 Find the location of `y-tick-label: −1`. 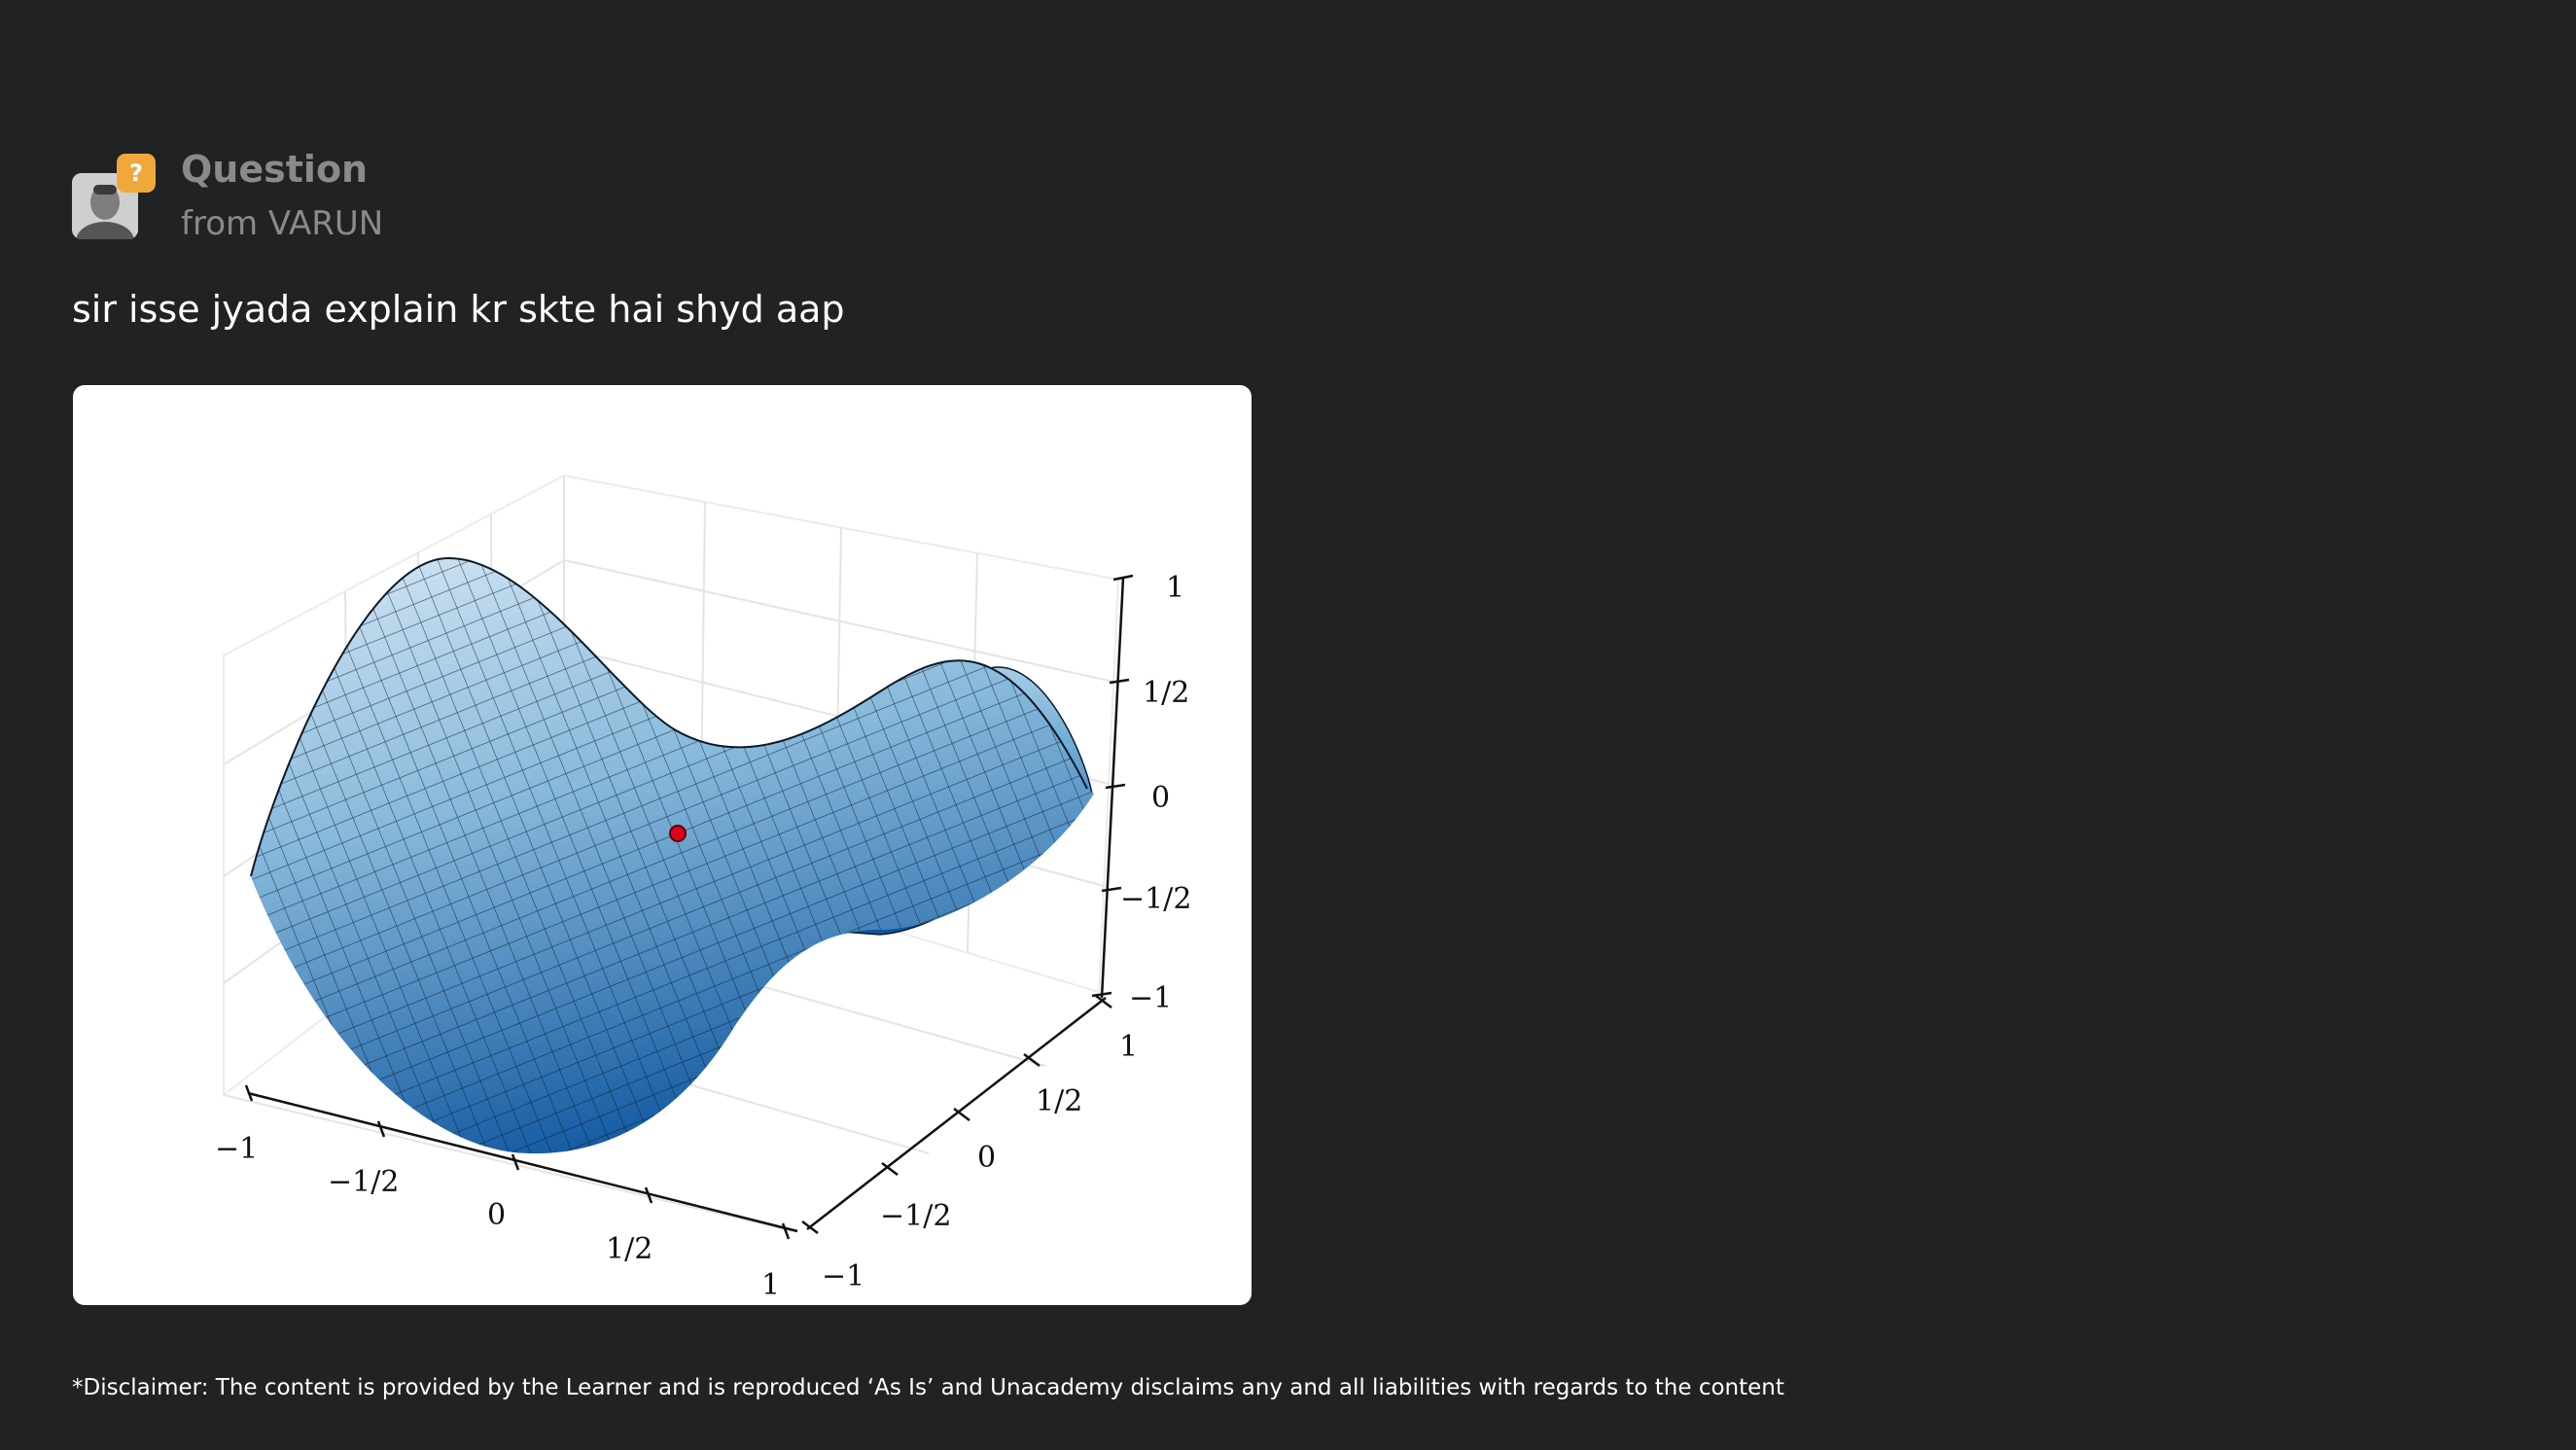

y-tick-label: −1 is located at coordinates (844, 1276).